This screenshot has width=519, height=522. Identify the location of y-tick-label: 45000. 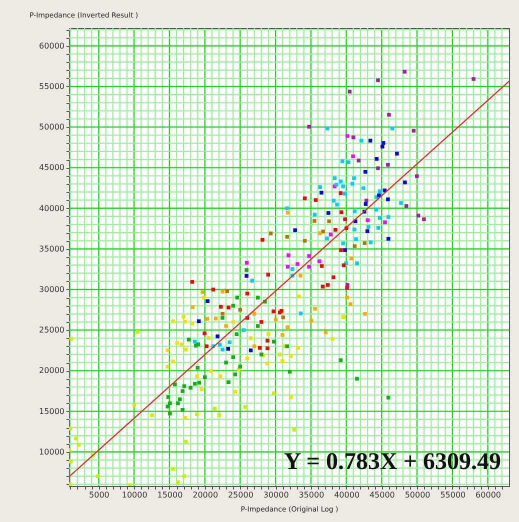
(51, 167).